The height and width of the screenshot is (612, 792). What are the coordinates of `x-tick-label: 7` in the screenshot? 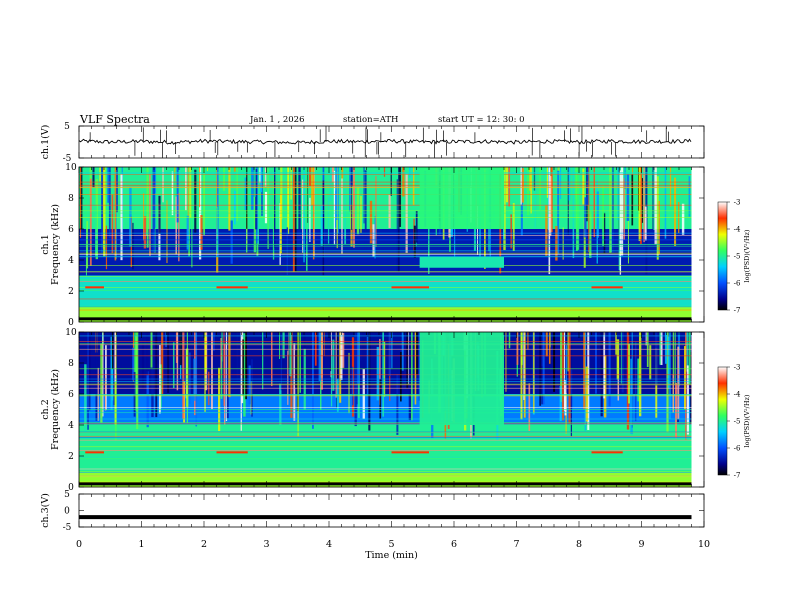 It's located at (516, 544).